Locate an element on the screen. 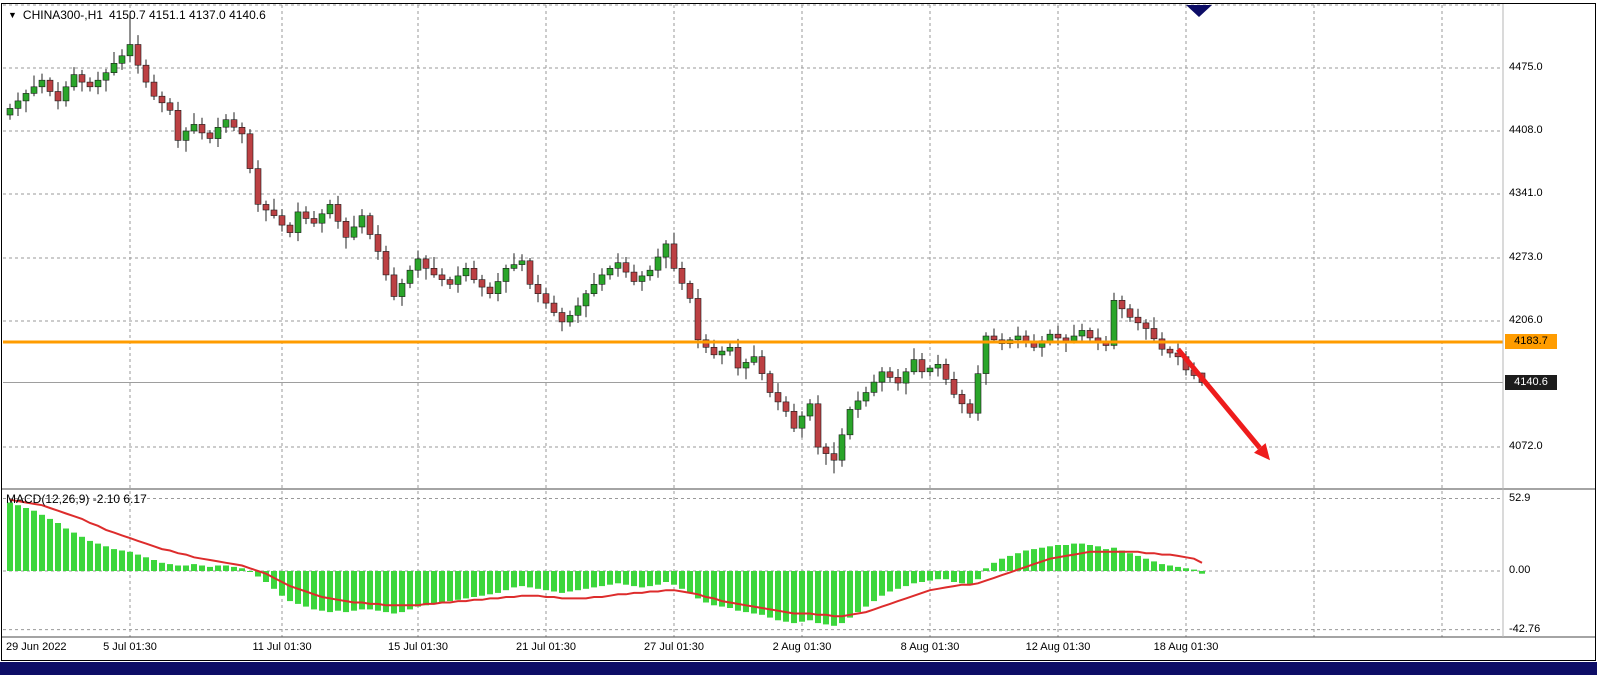 Image resolution: width=1597 pixels, height=675 pixels. symbol-dropdown-icon: ▼ is located at coordinates (12, 15).